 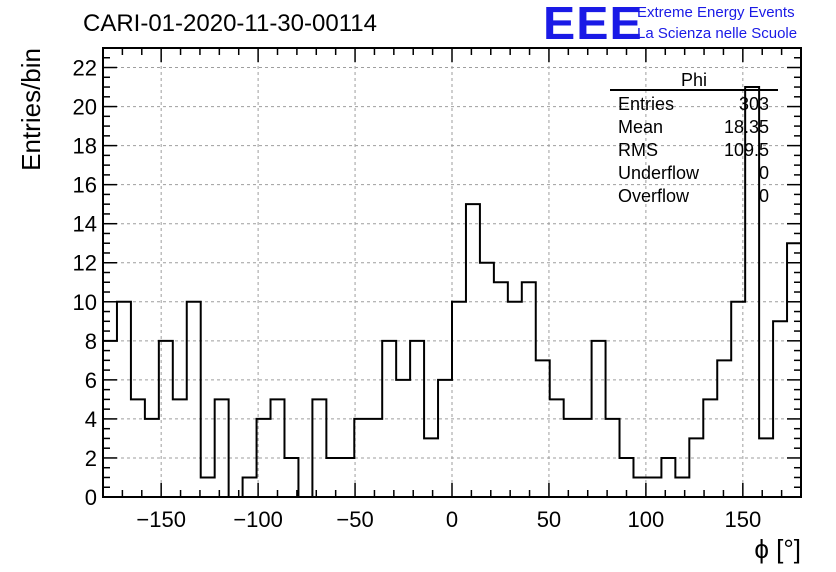 I want to click on y-tick-label: 6, so click(x=91, y=380).